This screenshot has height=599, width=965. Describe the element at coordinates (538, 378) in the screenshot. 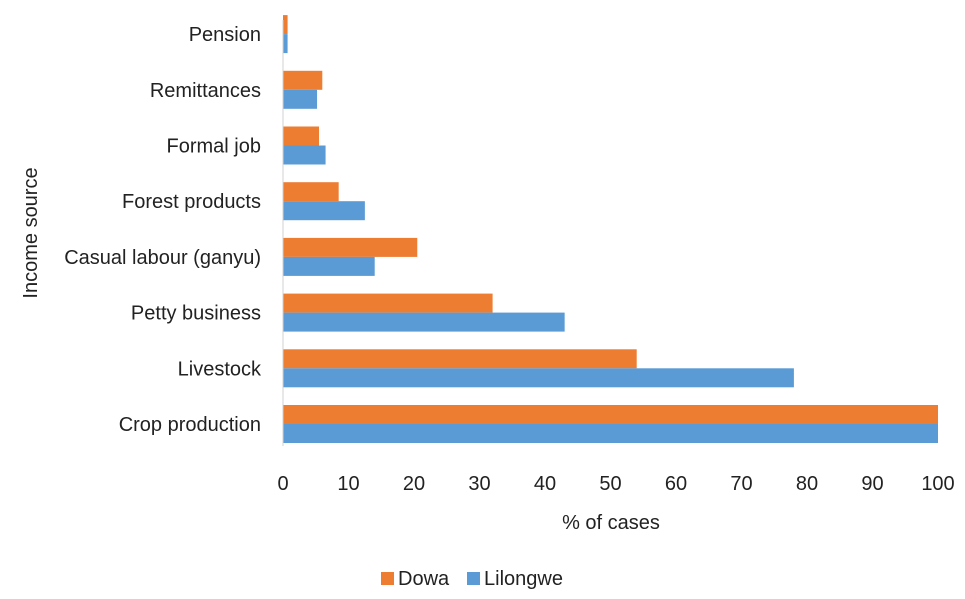

I see `bar-lilongwe-livestock` at that location.